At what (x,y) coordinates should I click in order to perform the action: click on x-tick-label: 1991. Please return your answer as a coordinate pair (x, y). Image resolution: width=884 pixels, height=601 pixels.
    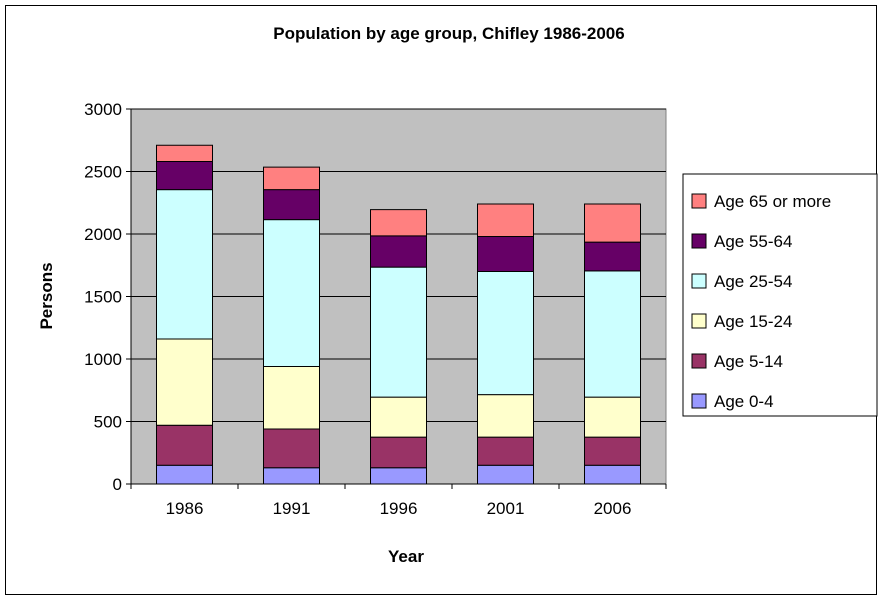
    Looking at the image, I should click on (292, 508).